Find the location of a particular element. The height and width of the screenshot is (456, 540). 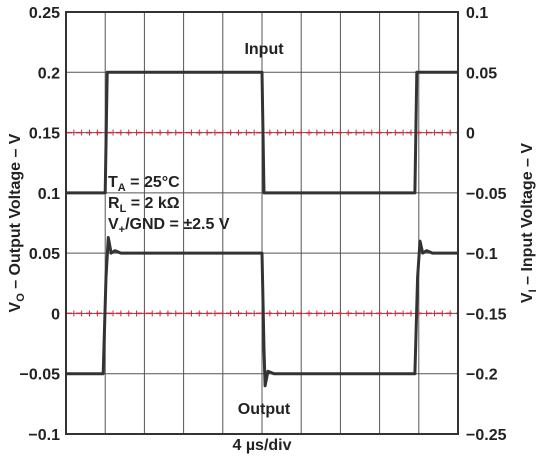

y-left-rest: – Output Voltage – V is located at coordinates (15, 213).